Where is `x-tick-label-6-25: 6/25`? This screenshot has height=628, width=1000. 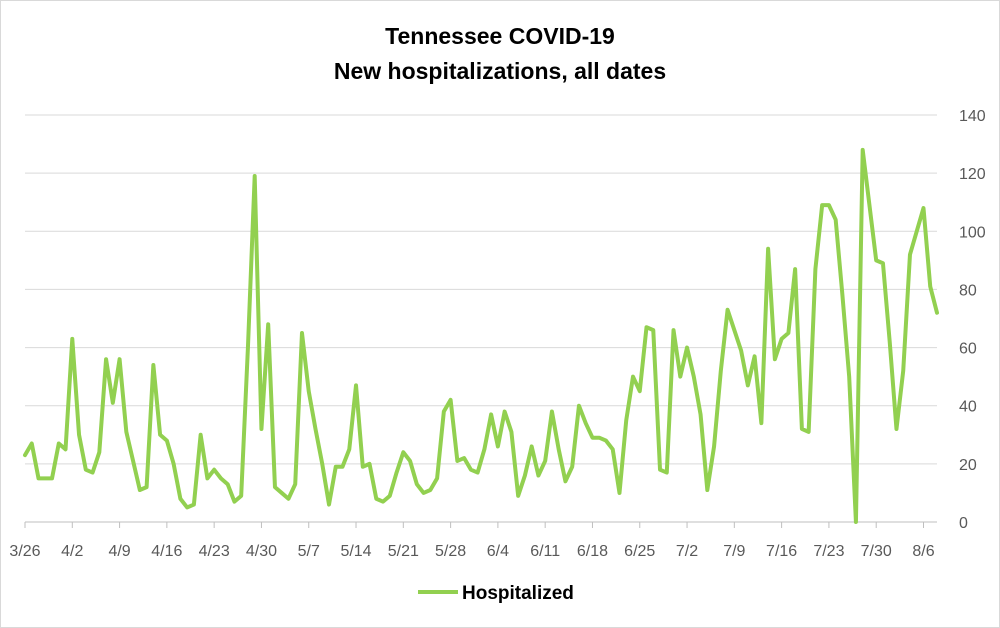 x-tick-label-6-25: 6/25 is located at coordinates (639, 551).